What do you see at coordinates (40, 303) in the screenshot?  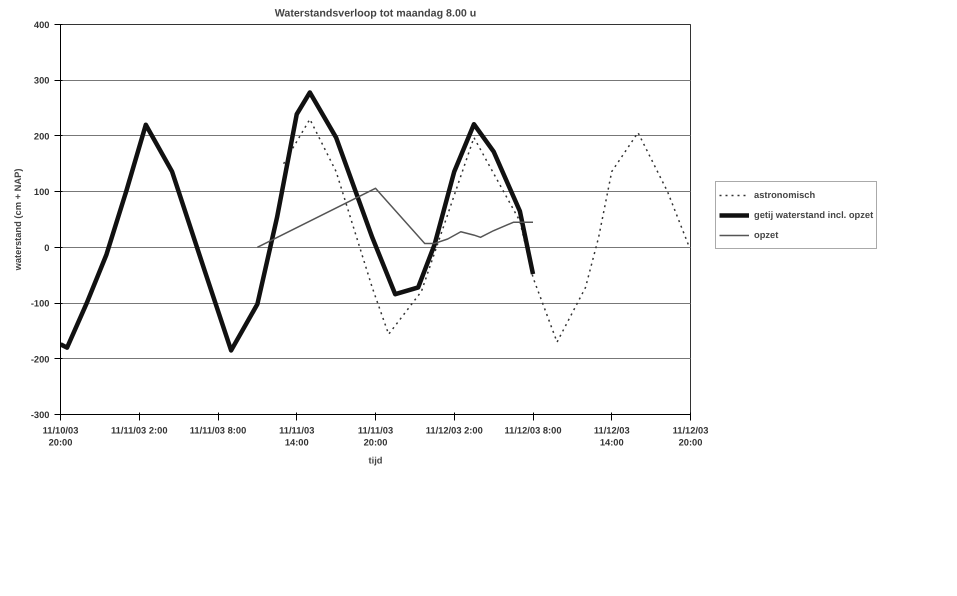 I see `y-tick-label: -100` at bounding box center [40, 303].